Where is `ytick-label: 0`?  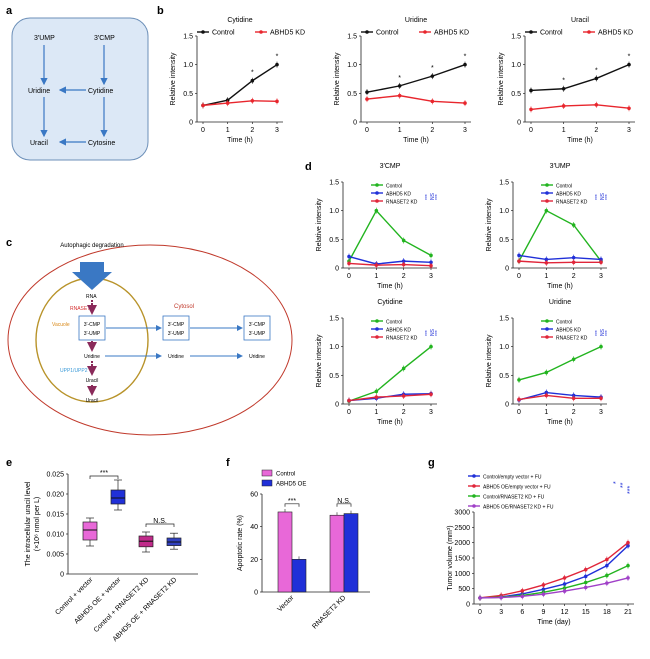
ytick-label: 0 is located at coordinates (337, 269).